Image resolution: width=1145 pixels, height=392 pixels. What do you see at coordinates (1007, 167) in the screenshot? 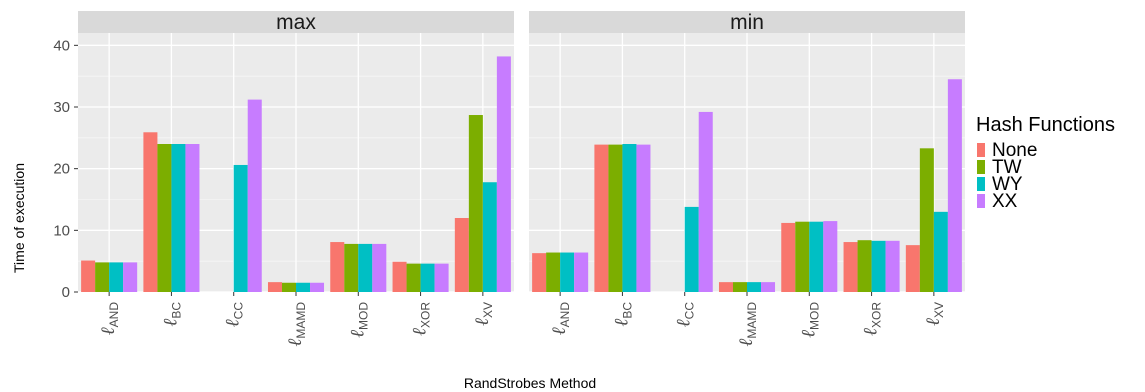
I see `legend-label-tw: TW` at bounding box center [1007, 167].